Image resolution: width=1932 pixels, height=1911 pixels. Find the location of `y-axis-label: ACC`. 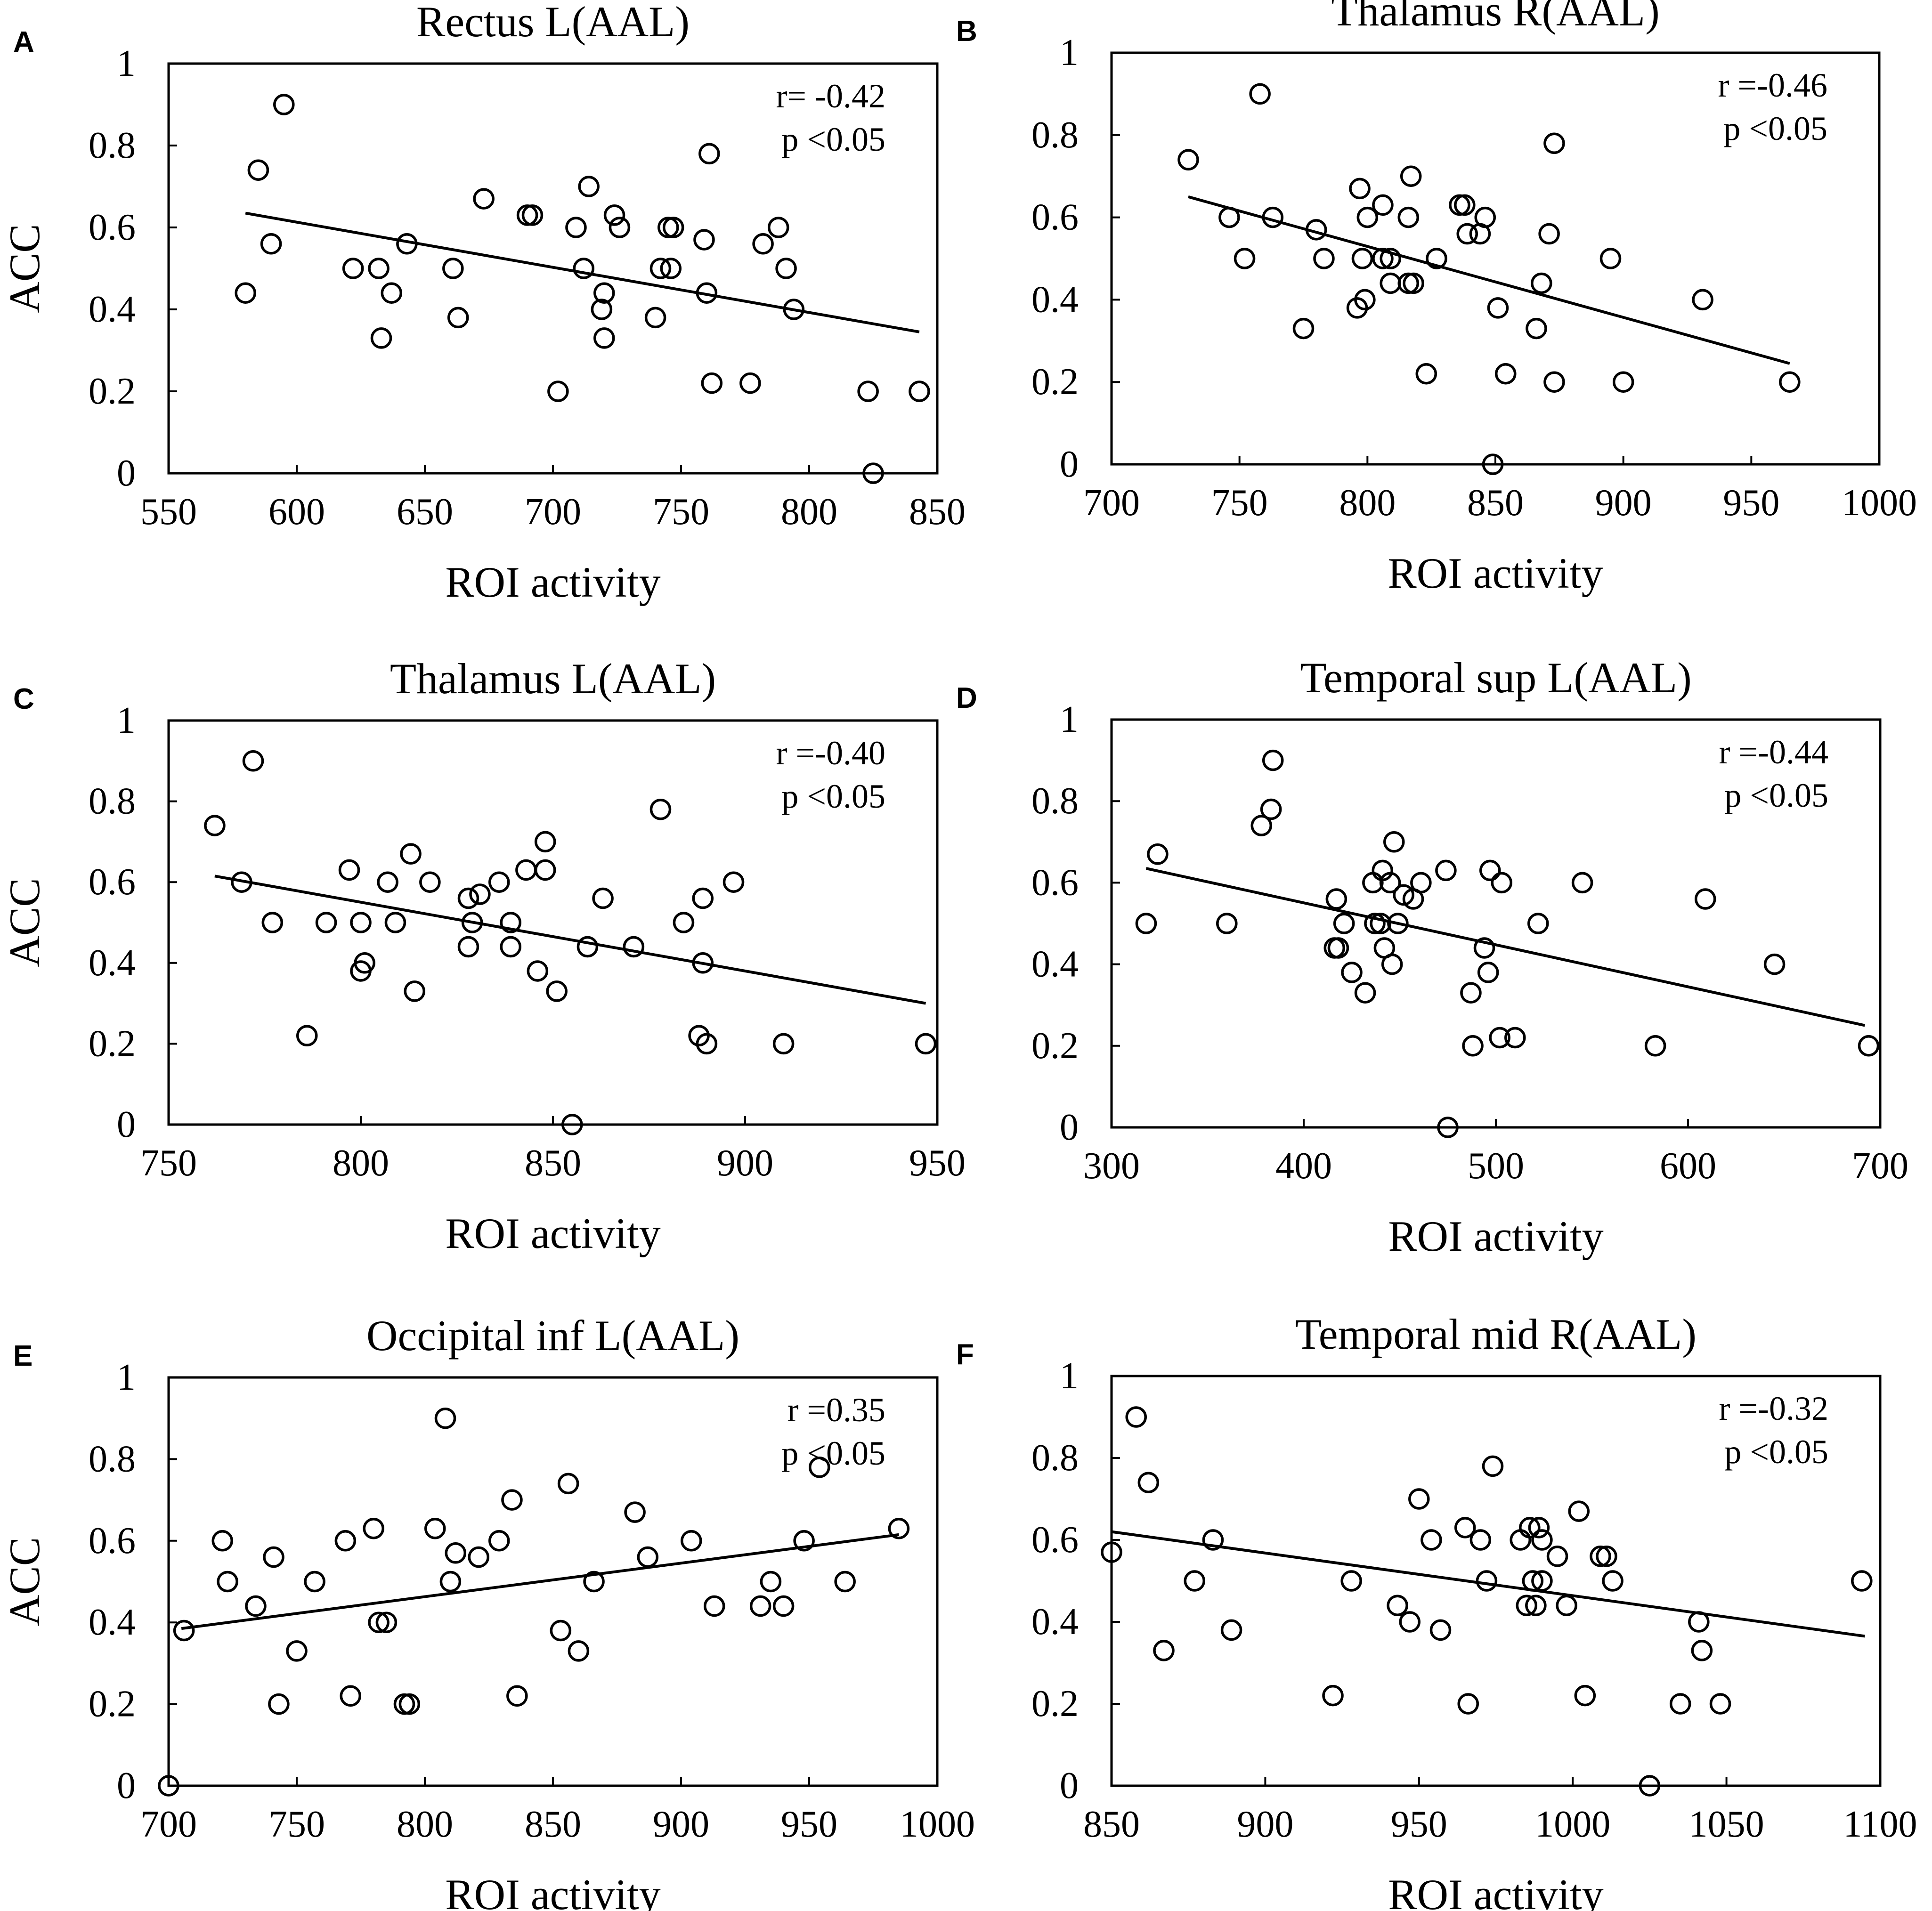

y-axis-label: ACC is located at coordinates (24, 922).